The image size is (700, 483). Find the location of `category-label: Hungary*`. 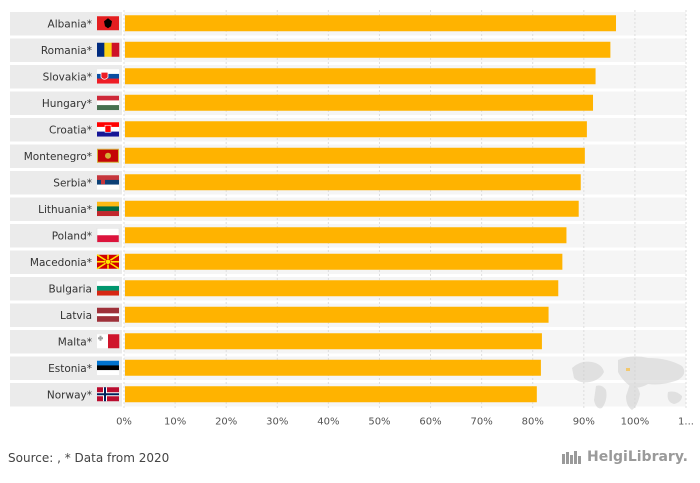

category-label: Hungary* is located at coordinates (67, 104).